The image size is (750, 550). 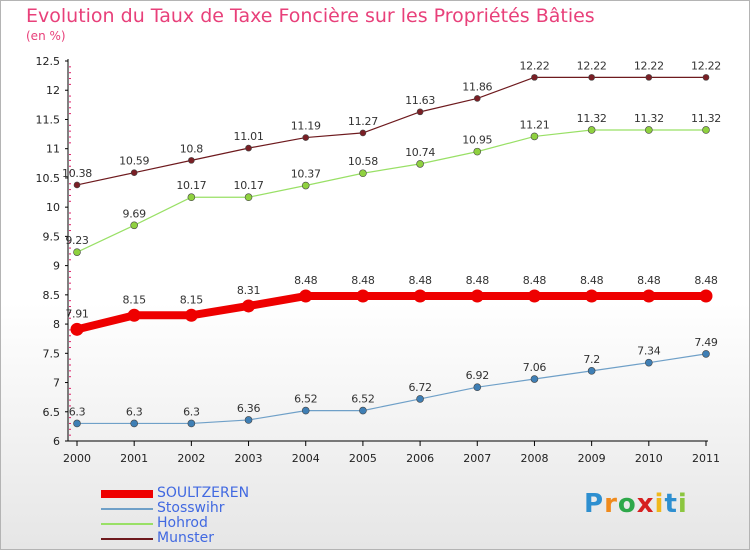 I want to click on y-tick-label: 6, so click(x=56, y=441).